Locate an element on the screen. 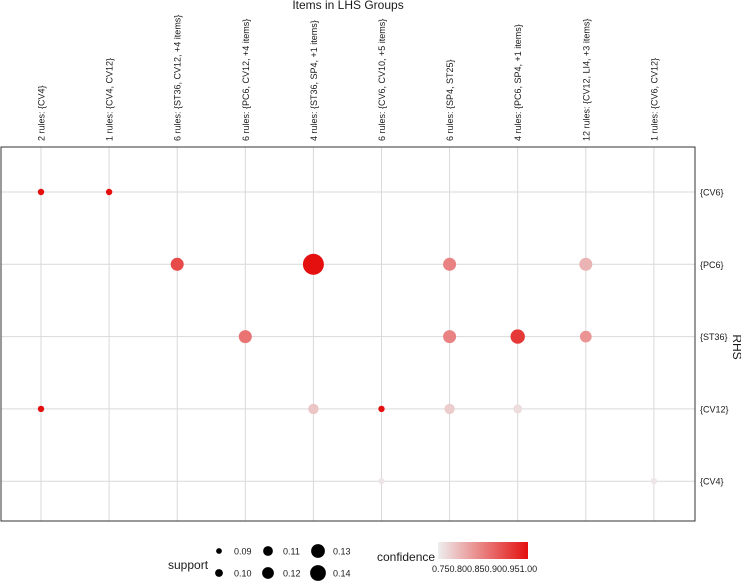 The height and width of the screenshot is (588, 741). rhs-label: {ST36} is located at coordinates (714, 337).